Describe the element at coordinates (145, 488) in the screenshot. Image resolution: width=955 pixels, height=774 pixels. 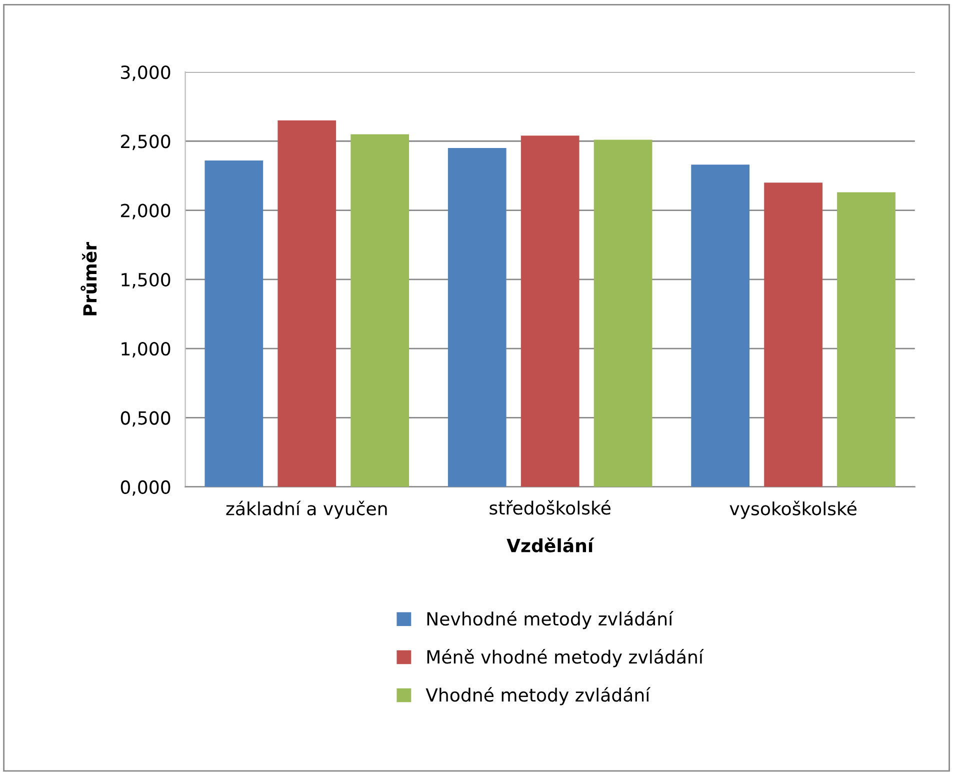
I see `y-tick-label: 0,000` at that location.